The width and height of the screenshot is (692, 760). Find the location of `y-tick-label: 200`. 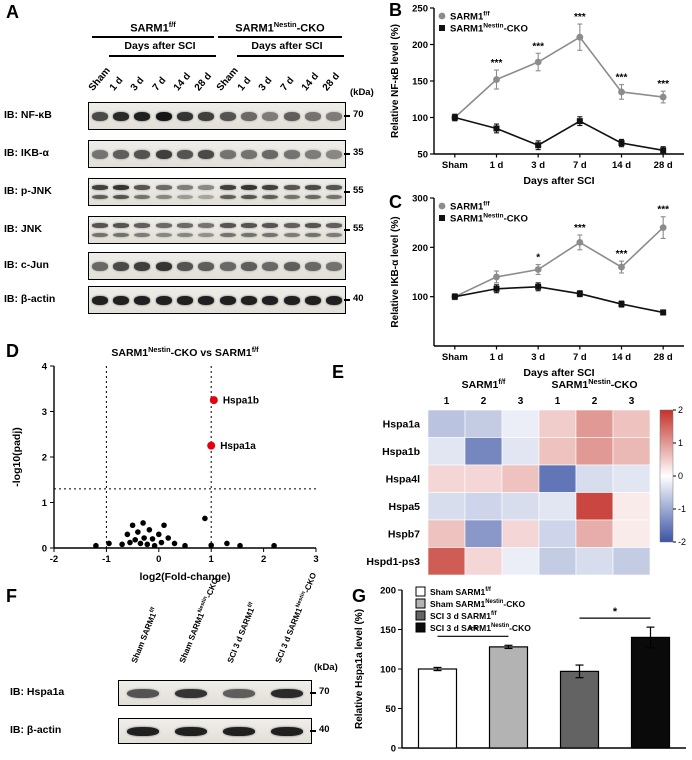

y-tick-label: 200 is located at coordinates (388, 591).